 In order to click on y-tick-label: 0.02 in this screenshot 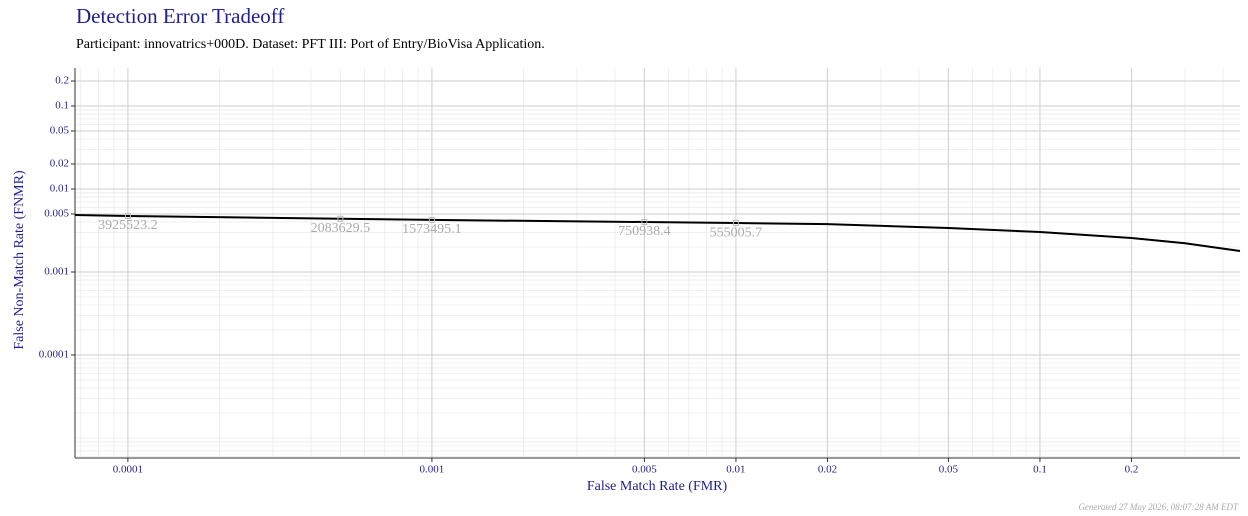, I will do `click(59, 164)`.